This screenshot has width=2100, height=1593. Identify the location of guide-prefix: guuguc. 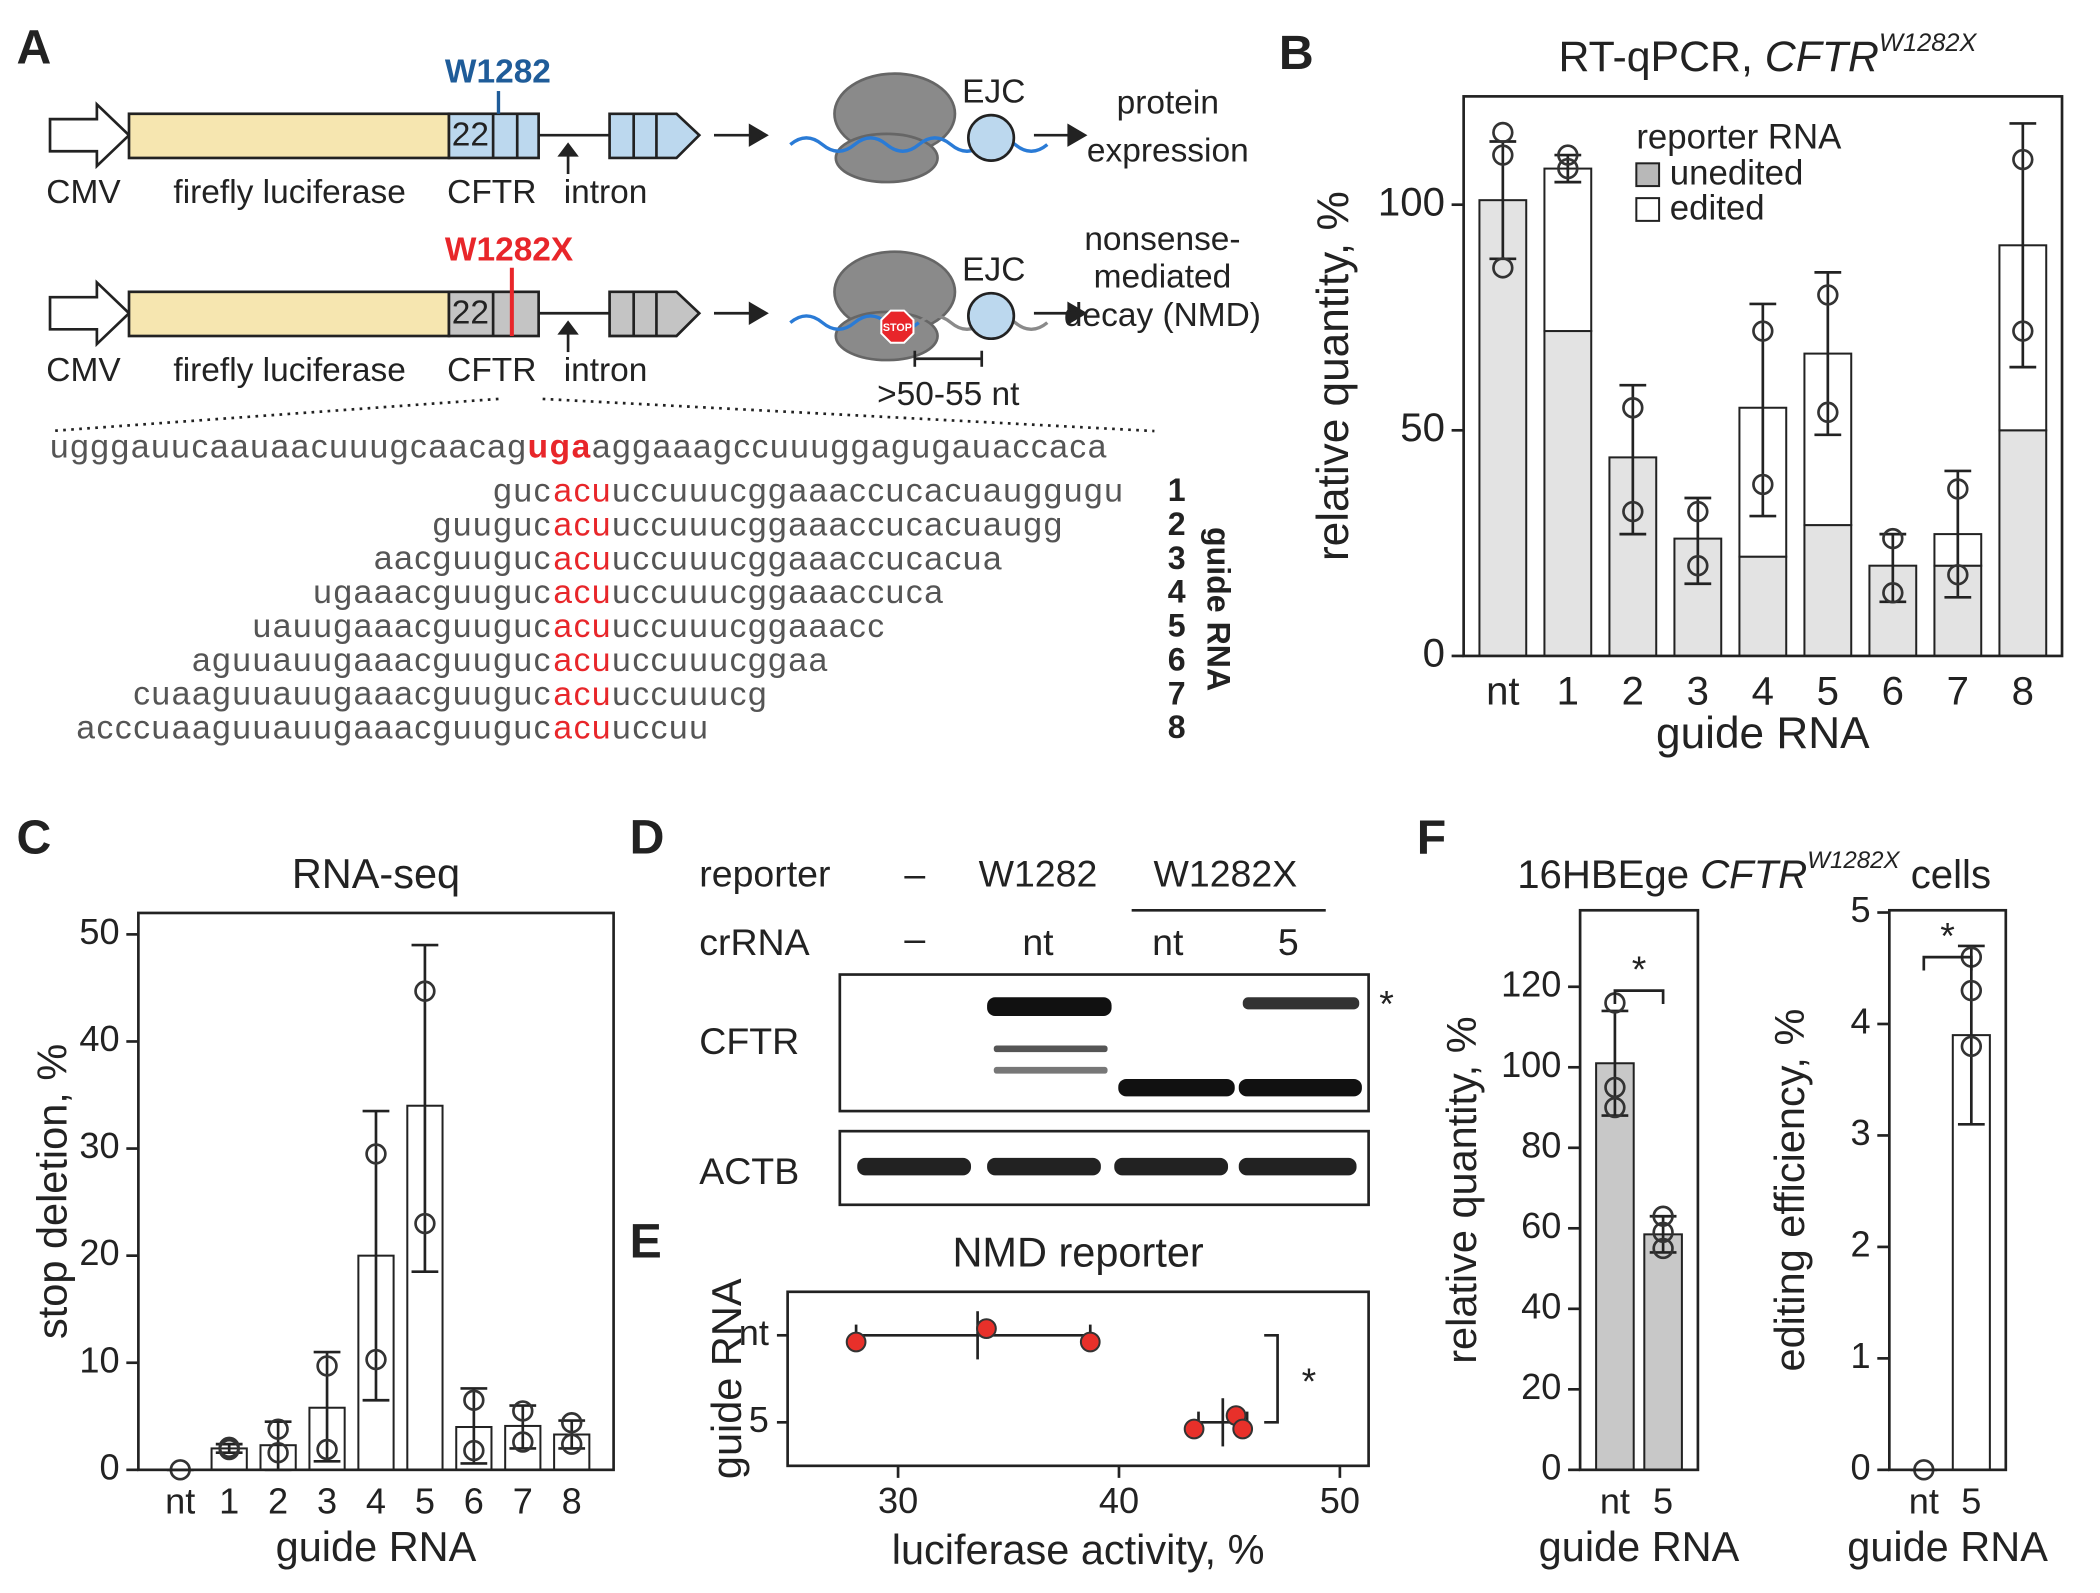
(492, 524).